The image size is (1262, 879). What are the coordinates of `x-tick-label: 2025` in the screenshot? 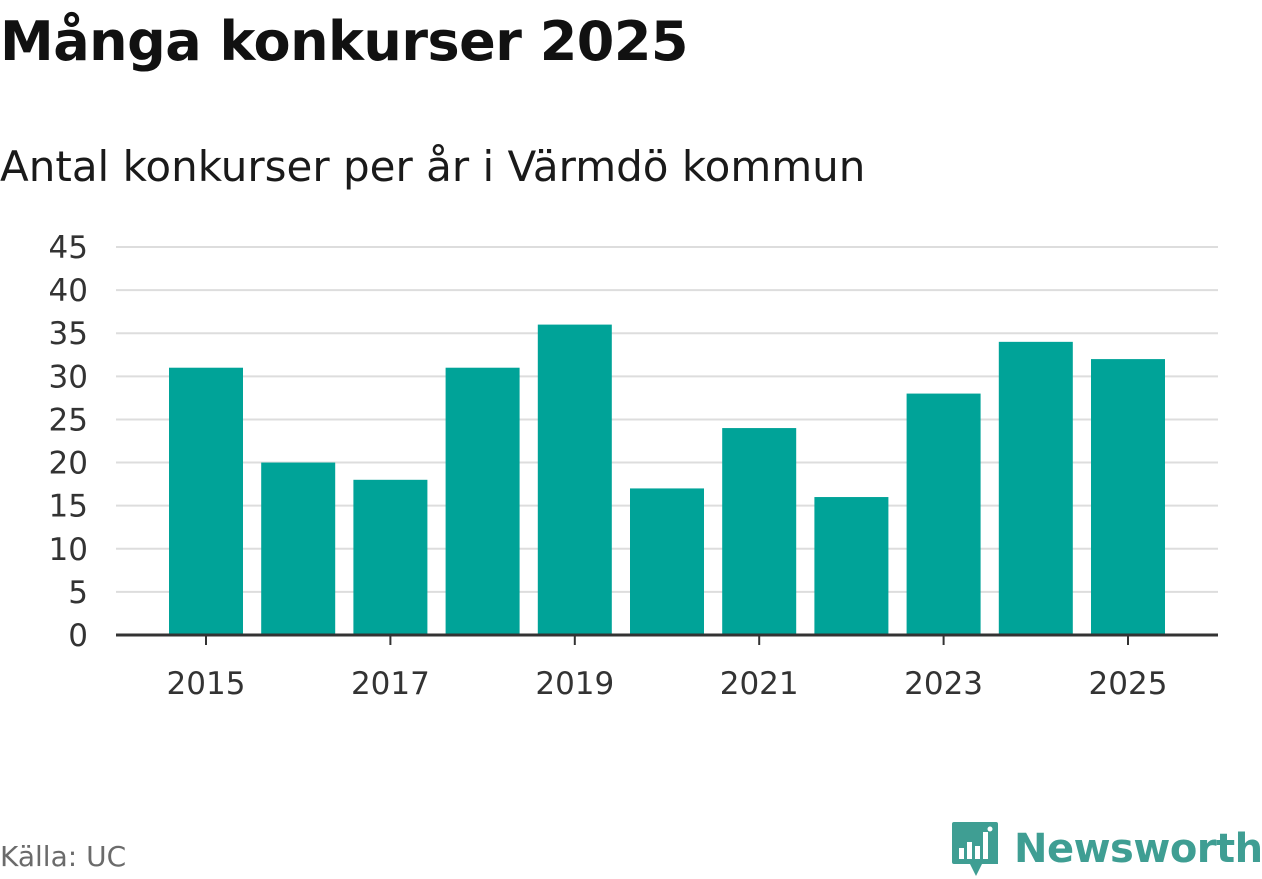 It's located at (1128, 684).